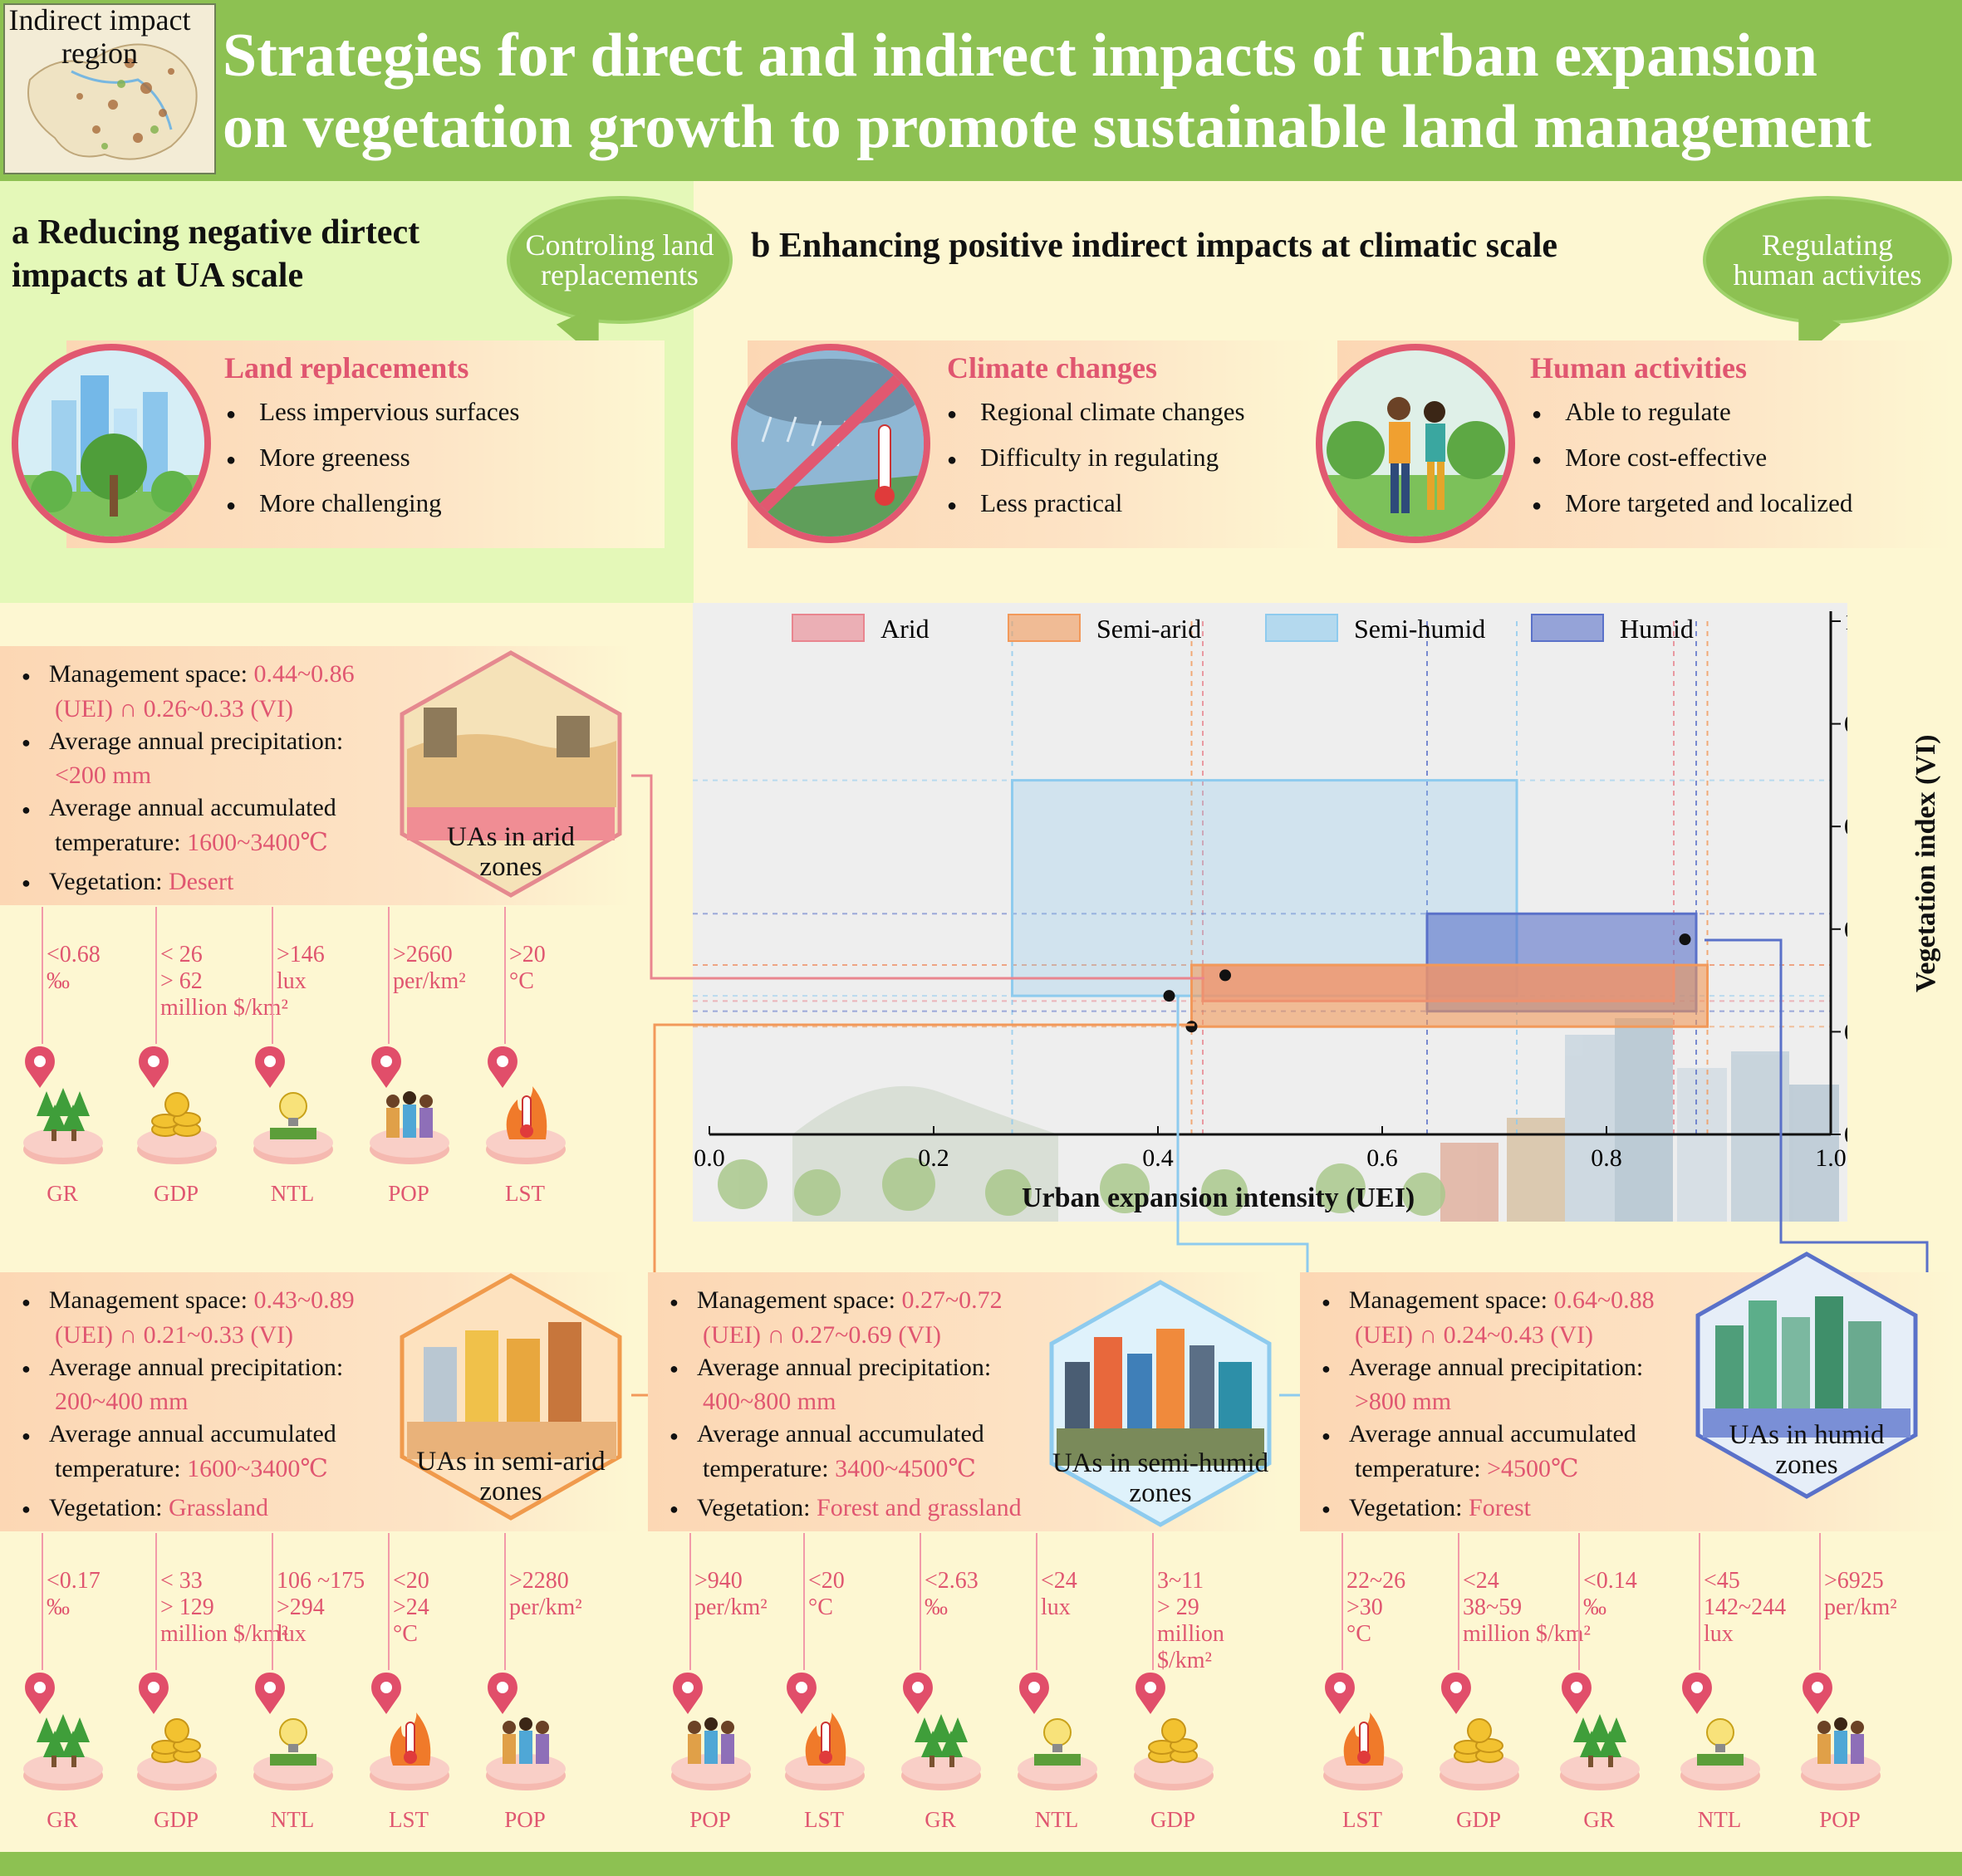 The height and width of the screenshot is (1876, 1962). I want to click on indicator-threshold: >2660 per/km², so click(429, 968).